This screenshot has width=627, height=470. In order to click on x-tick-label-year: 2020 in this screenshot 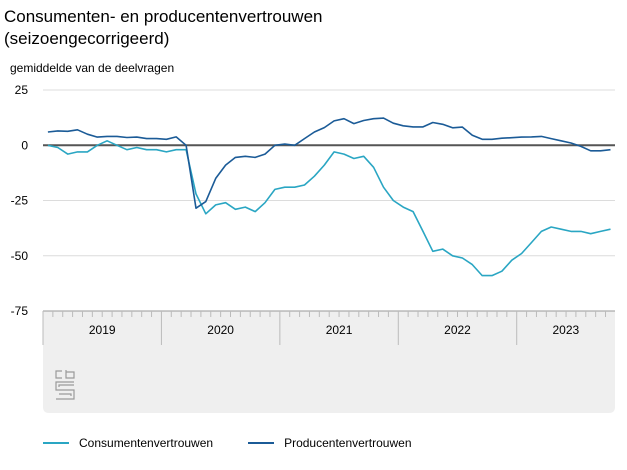, I will do `click(220, 330)`.